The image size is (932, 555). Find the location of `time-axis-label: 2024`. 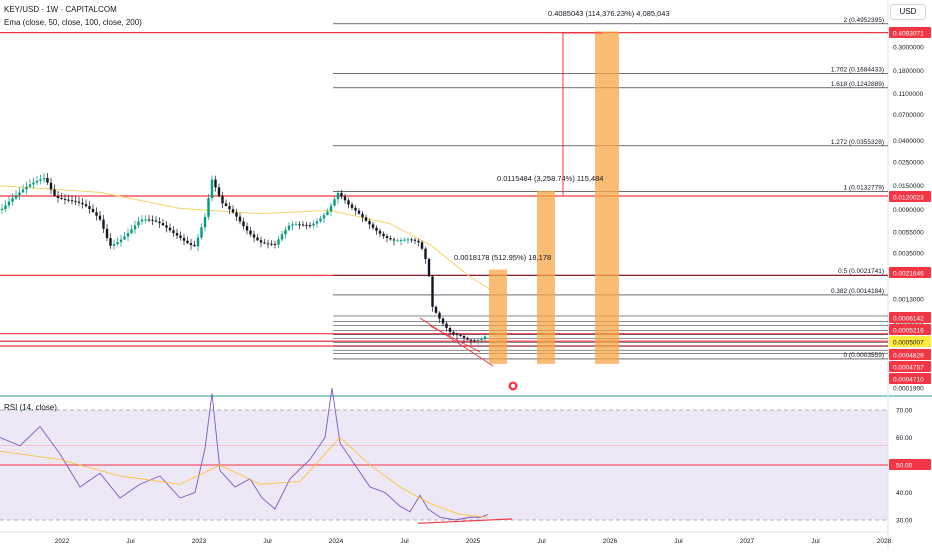

time-axis-label: 2024 is located at coordinates (336, 541).